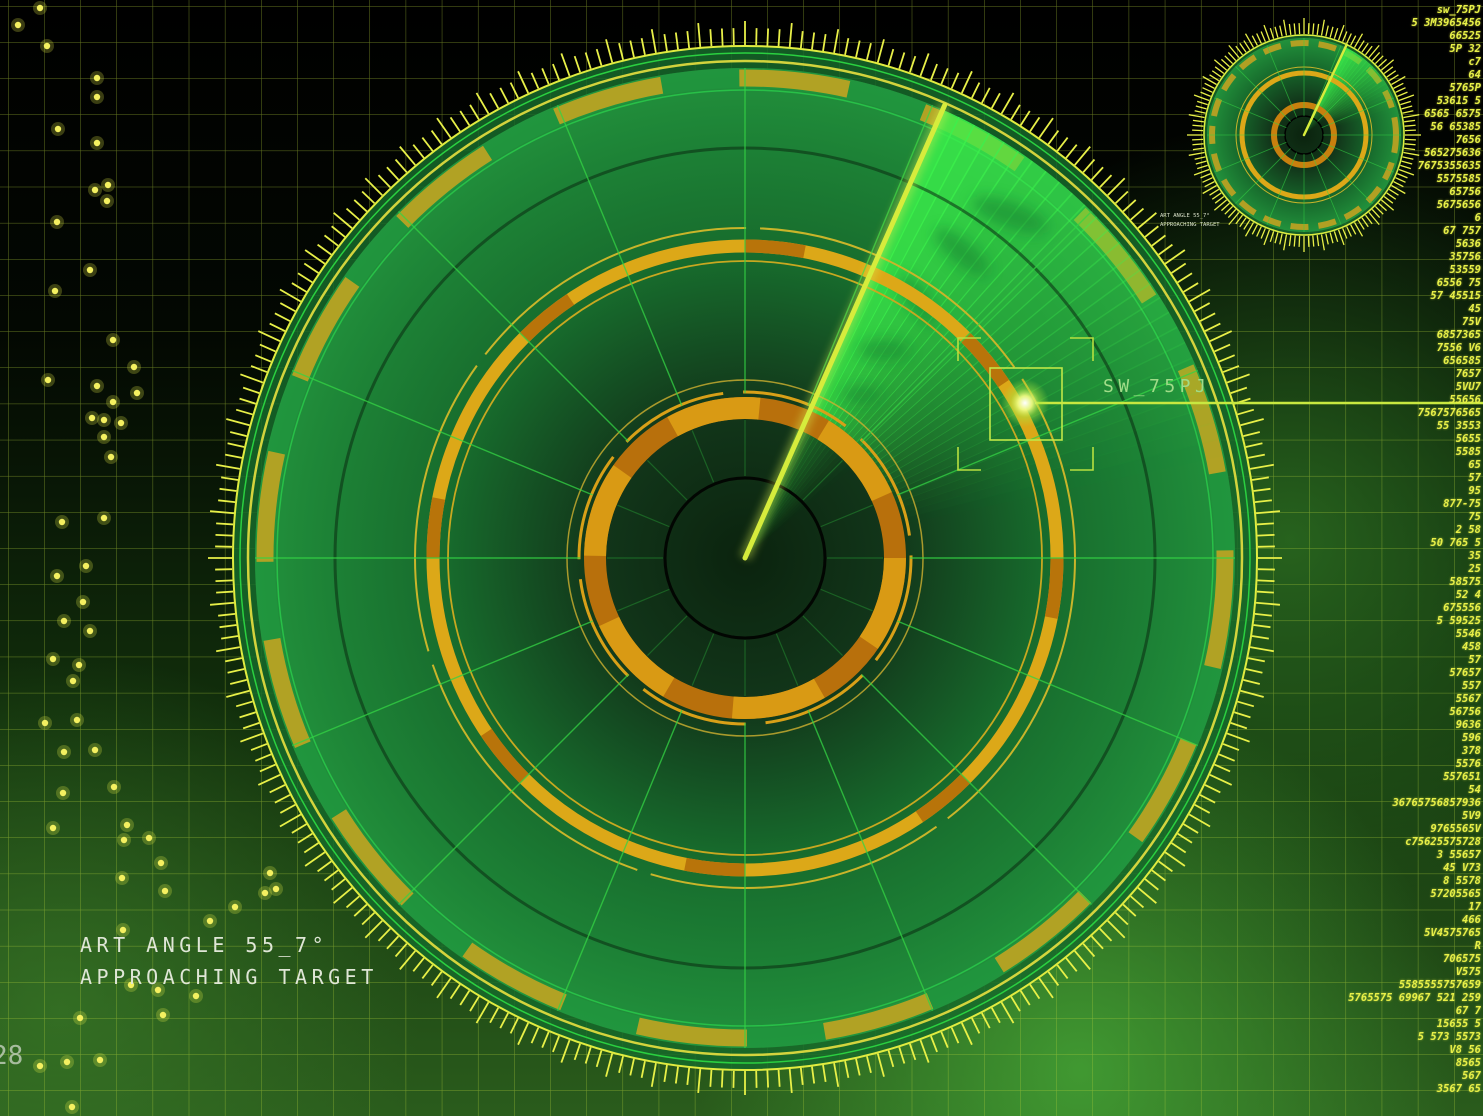  Describe the element at coordinates (845, 331) in the screenshot. I see `sweep-line` at that location.